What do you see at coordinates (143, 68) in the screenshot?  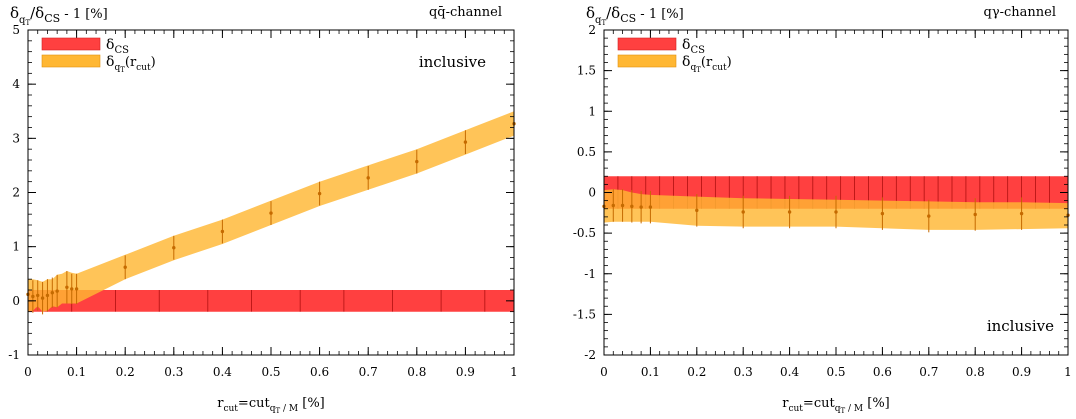 I see `legend-label-part: cut` at bounding box center [143, 68].